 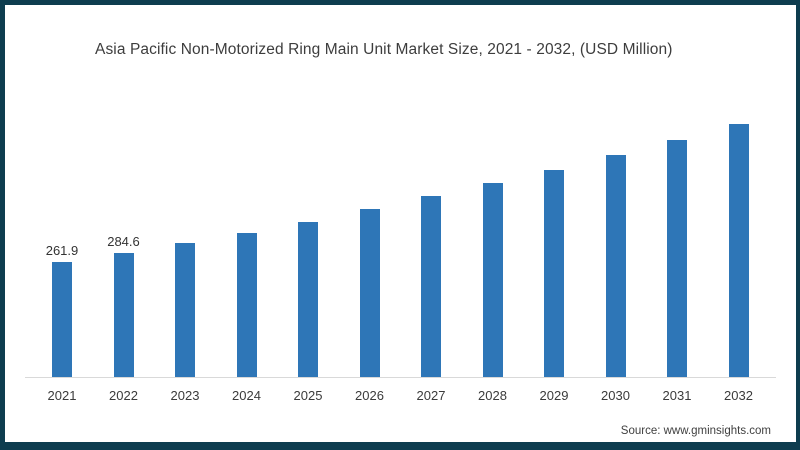 I want to click on x-axis-label-2032: 2032, so click(x=738, y=395).